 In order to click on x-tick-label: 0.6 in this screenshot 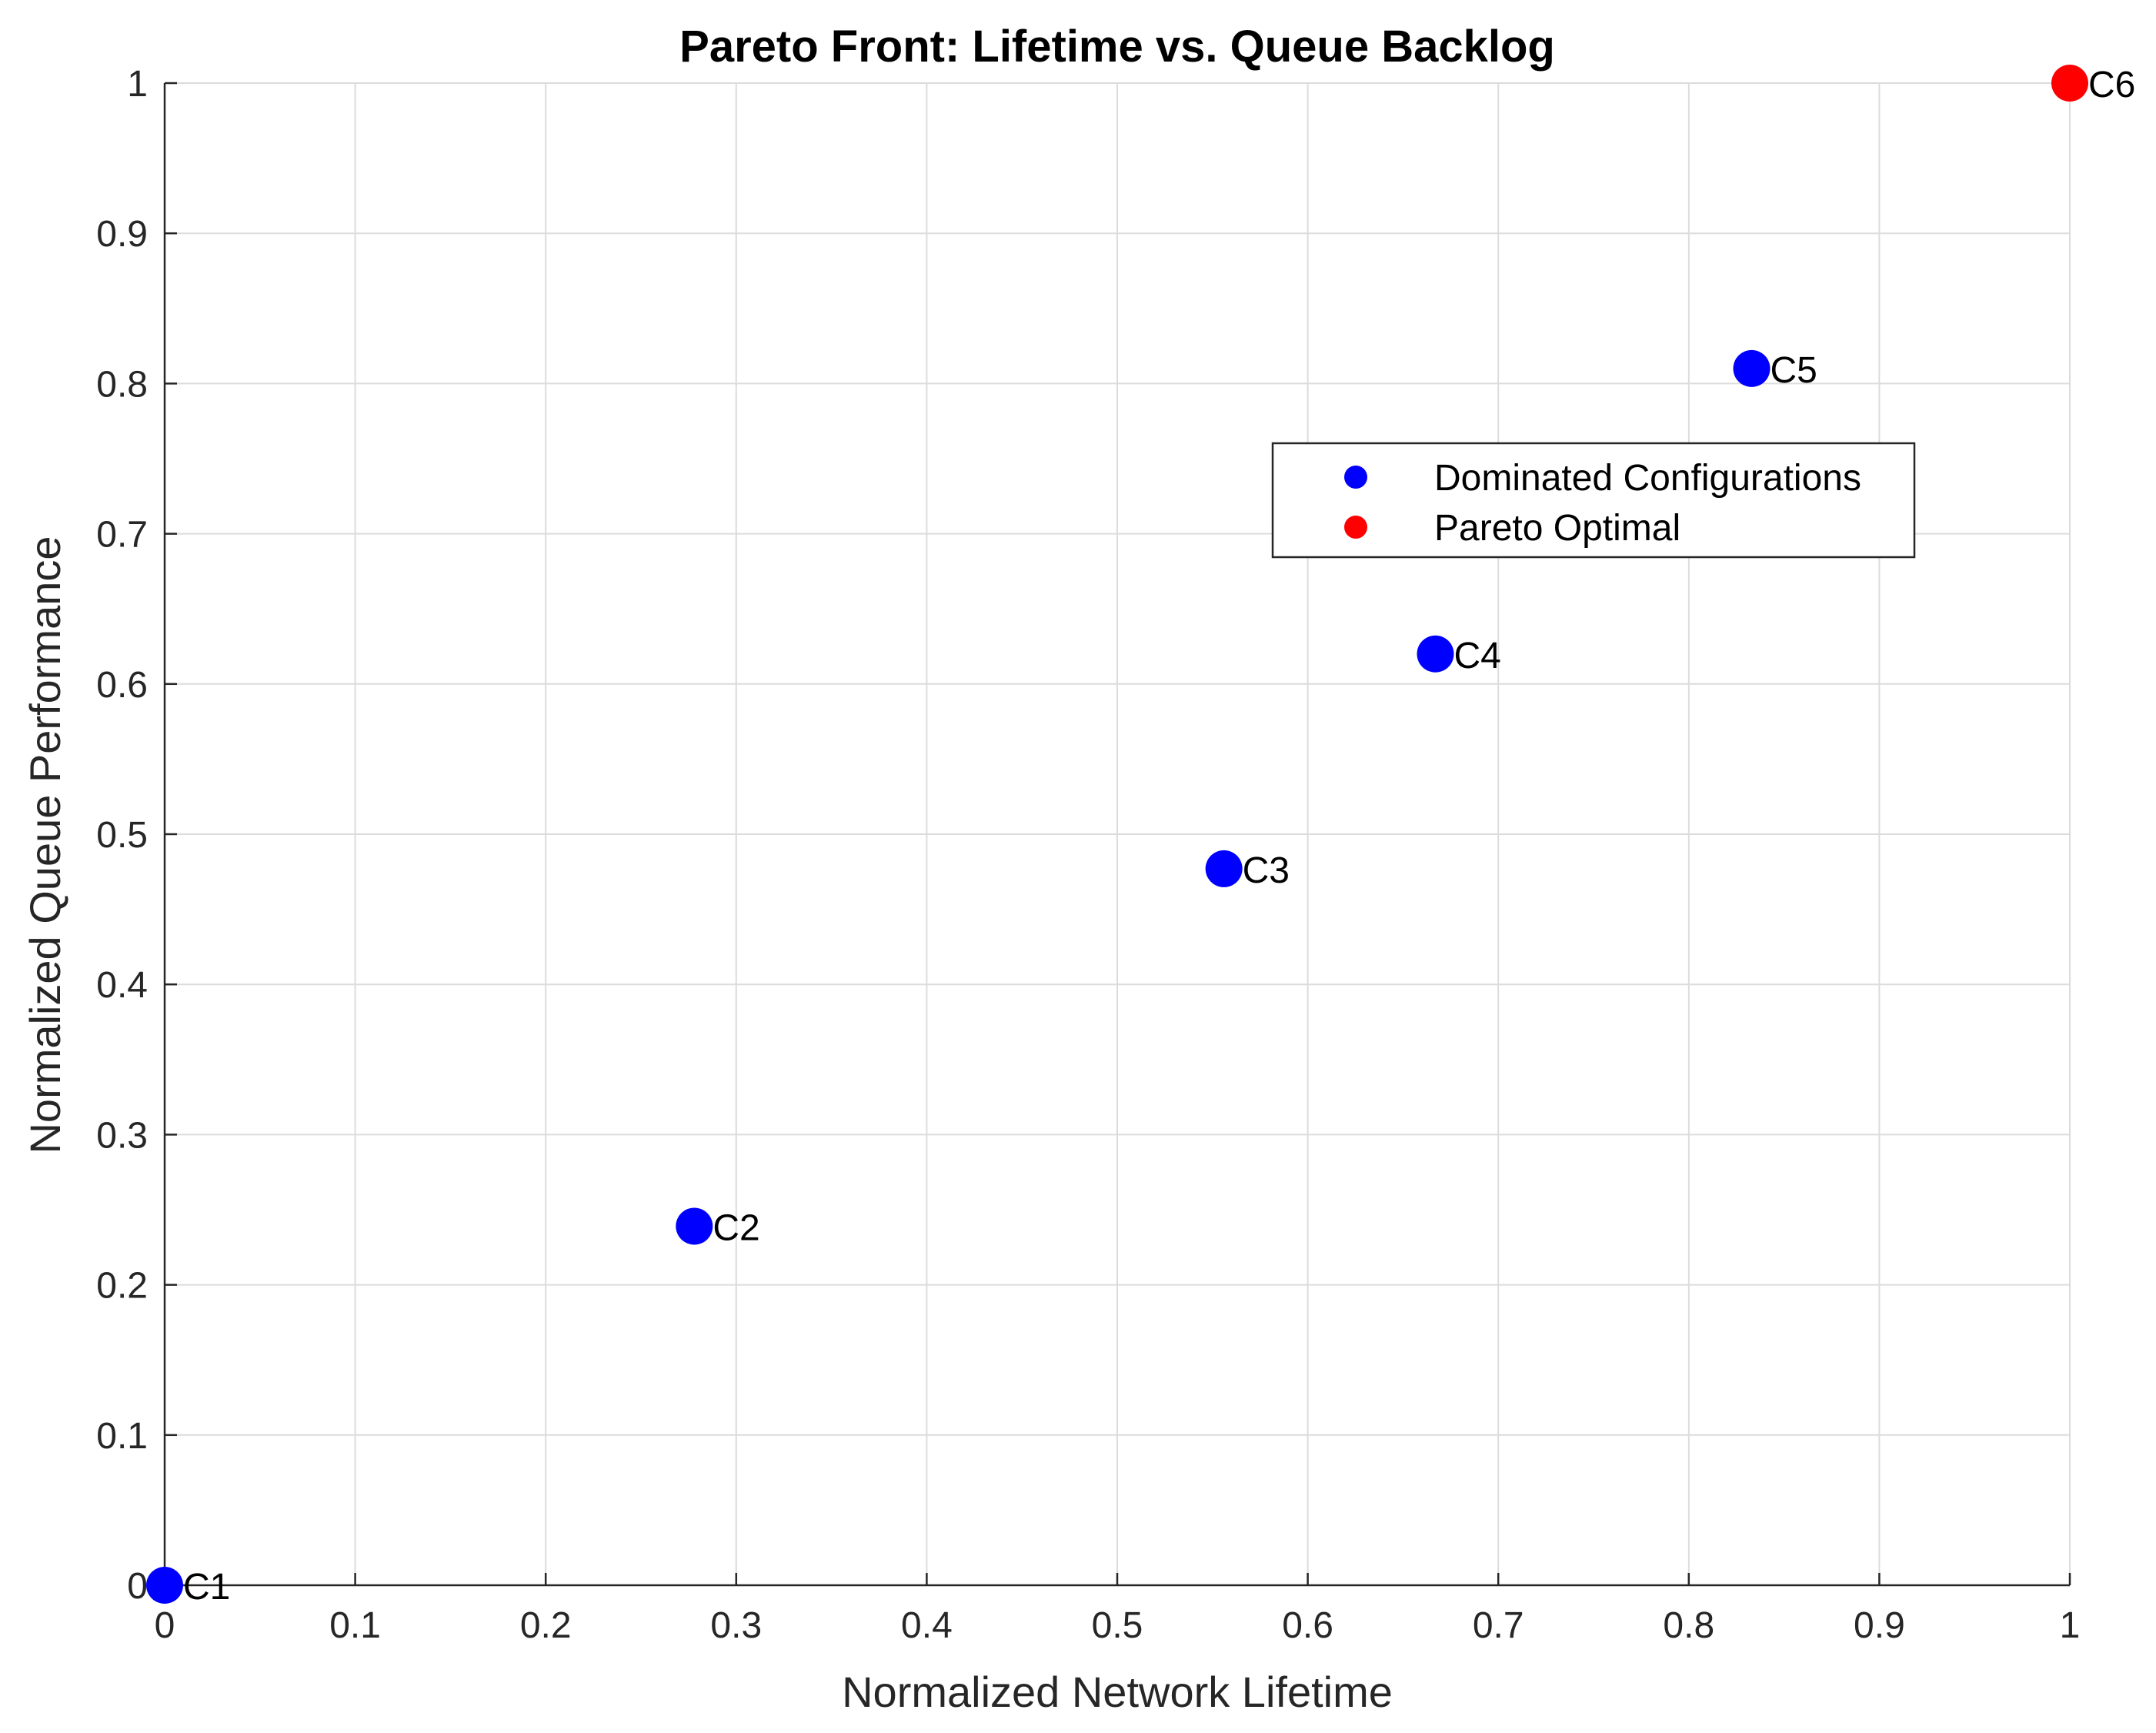, I will do `click(1307, 1625)`.